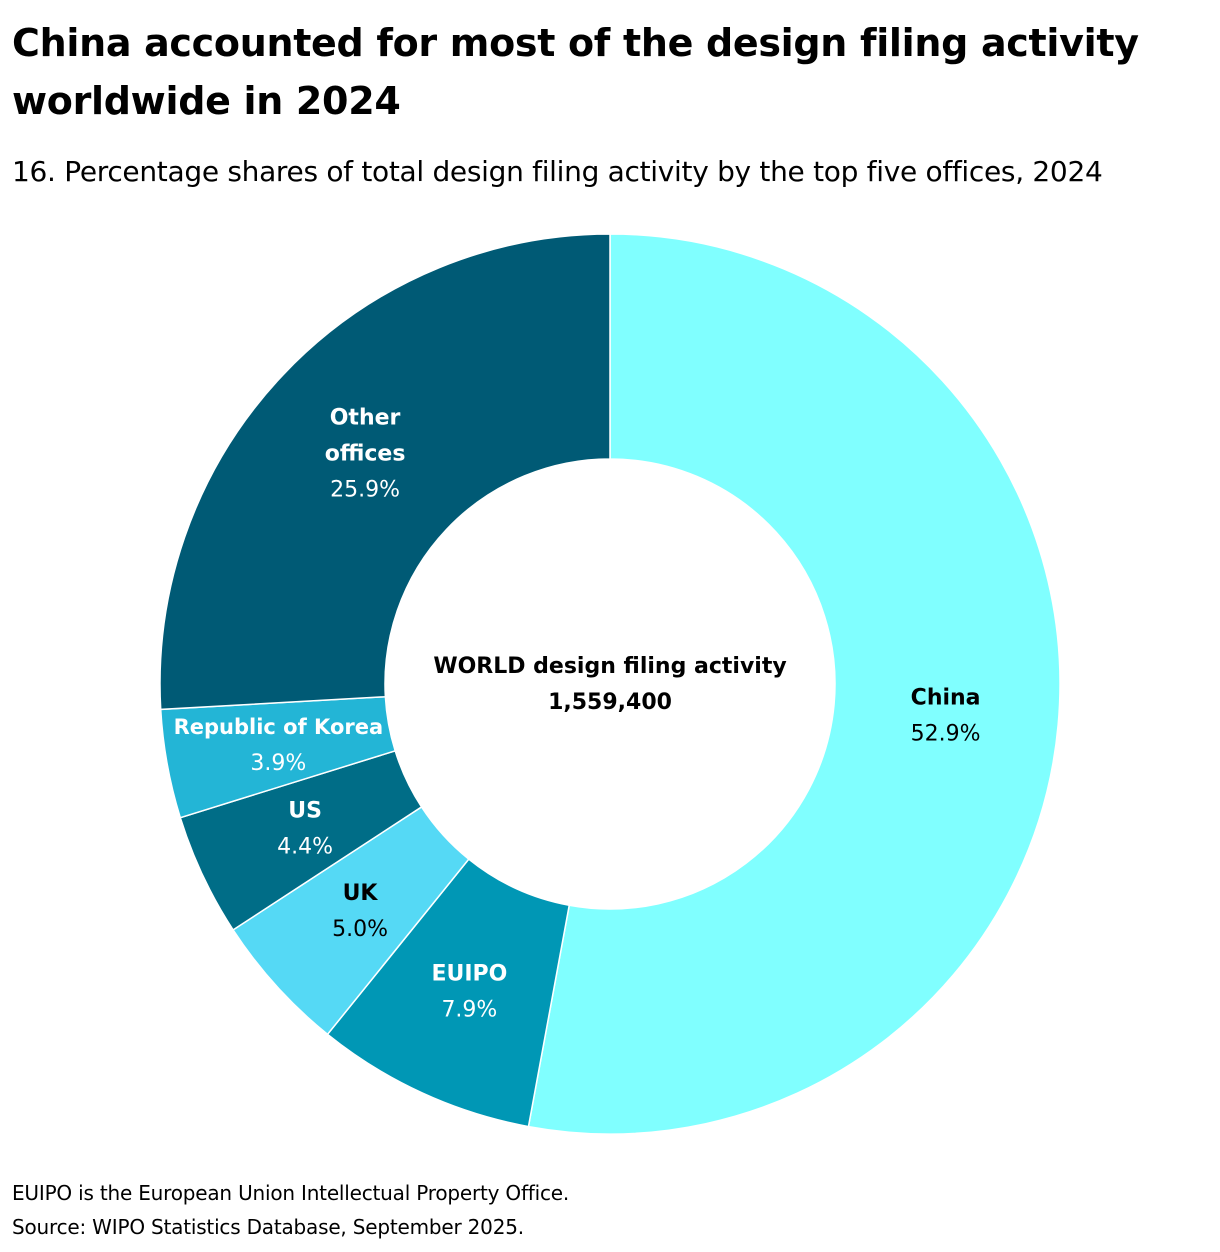  Describe the element at coordinates (946, 698) in the screenshot. I see `slice-label-china: China` at that location.